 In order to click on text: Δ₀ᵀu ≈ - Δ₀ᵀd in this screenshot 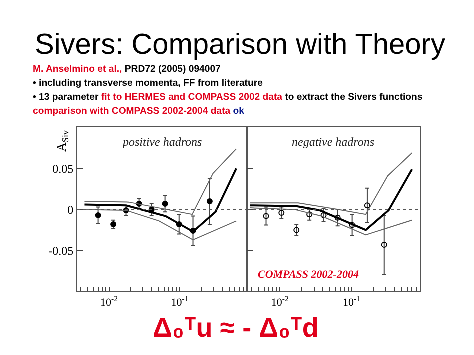, I will do `click(236, 328)`.